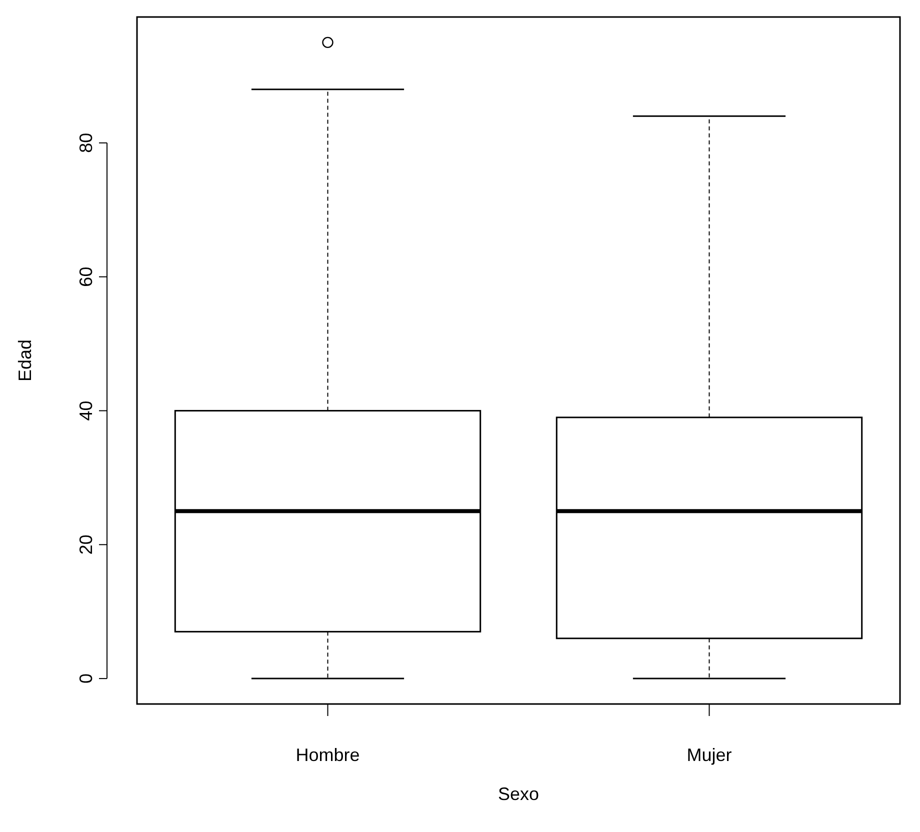  What do you see at coordinates (86, 679) in the screenshot?
I see `y-tick-label: 0` at bounding box center [86, 679].